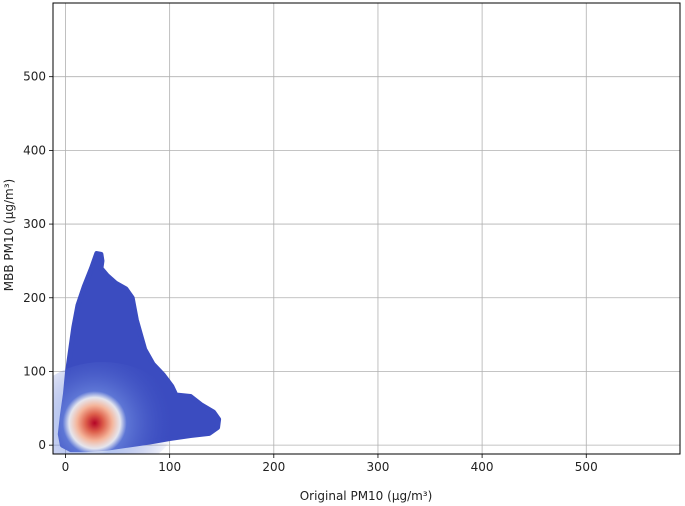 The height and width of the screenshot is (506, 685). What do you see at coordinates (169, 467) in the screenshot?
I see `x-tick-label: 100` at bounding box center [169, 467].